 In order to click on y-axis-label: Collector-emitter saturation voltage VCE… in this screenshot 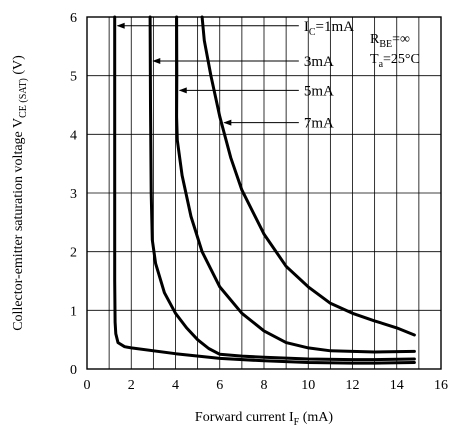, I will do `click(20, 193)`.